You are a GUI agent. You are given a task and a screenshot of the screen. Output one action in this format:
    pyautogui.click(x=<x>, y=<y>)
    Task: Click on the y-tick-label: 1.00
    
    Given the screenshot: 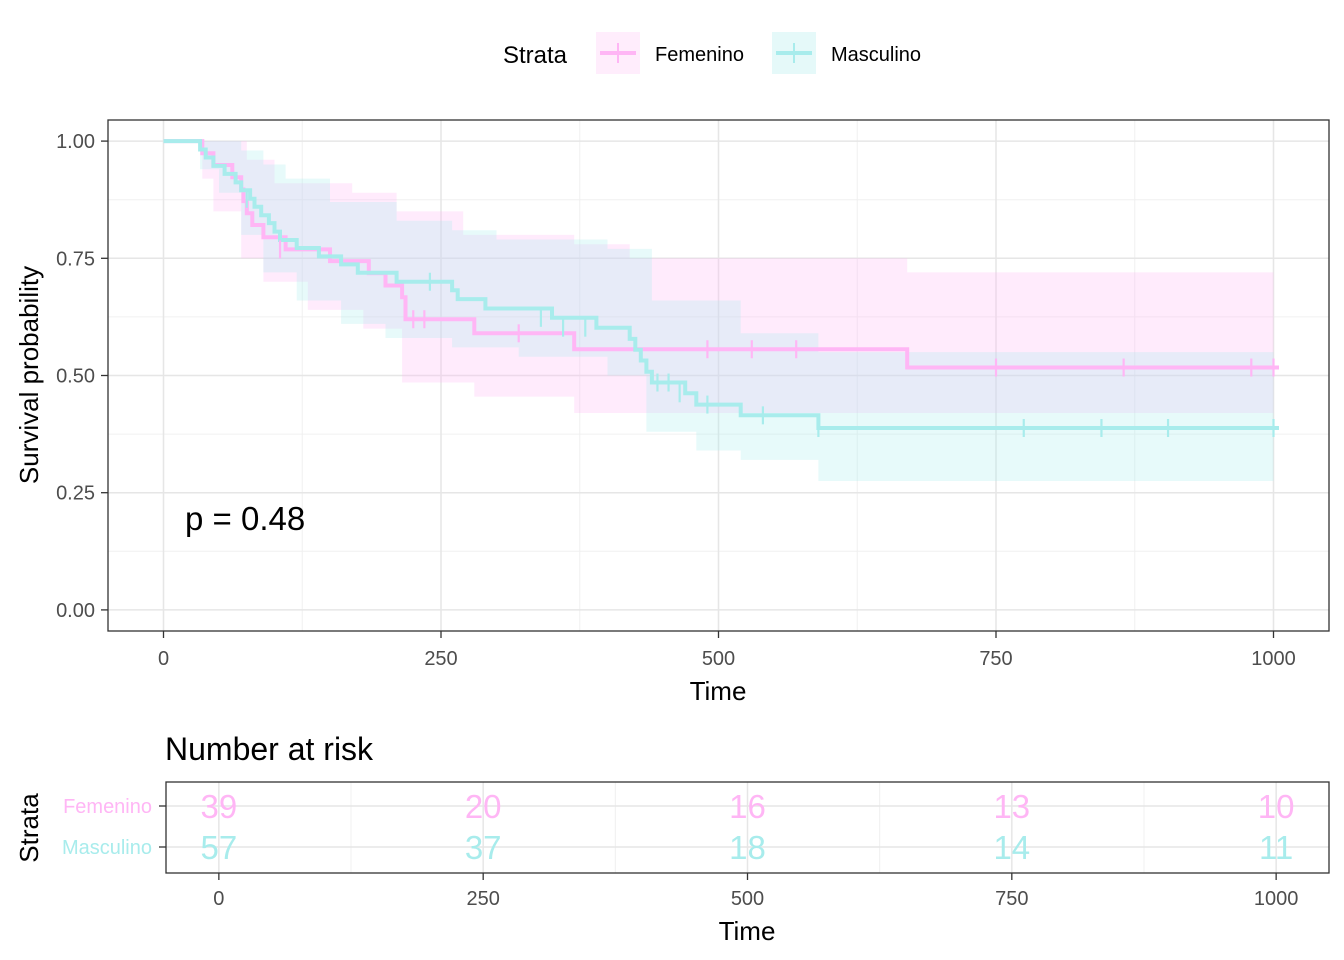 What is the action you would take?
    pyautogui.click(x=75, y=142)
    